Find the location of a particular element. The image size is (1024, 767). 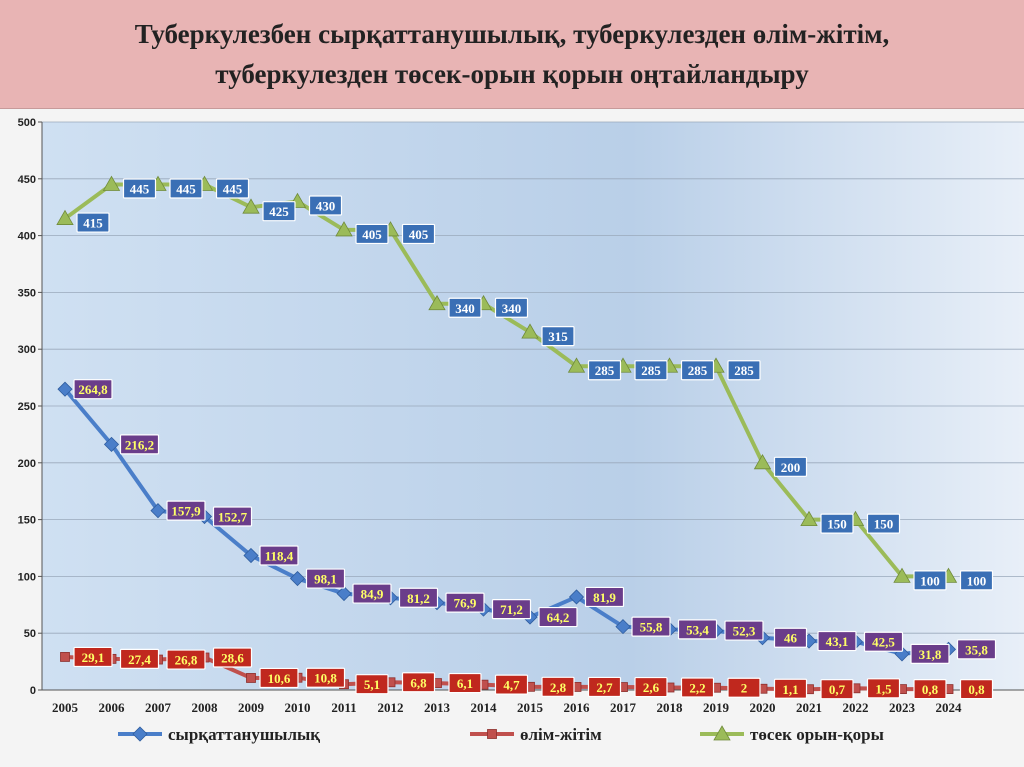

x-tick-label: 2012 is located at coordinates (391, 707).